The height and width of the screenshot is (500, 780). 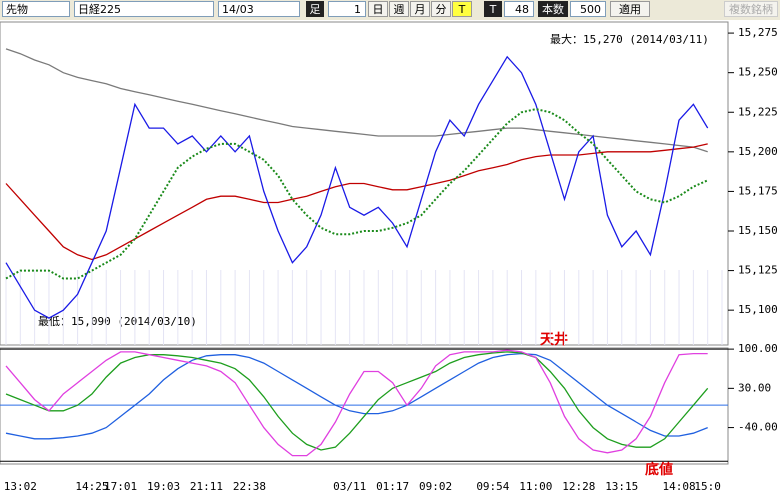 I want to click on day-button: 日, so click(x=378, y=9).